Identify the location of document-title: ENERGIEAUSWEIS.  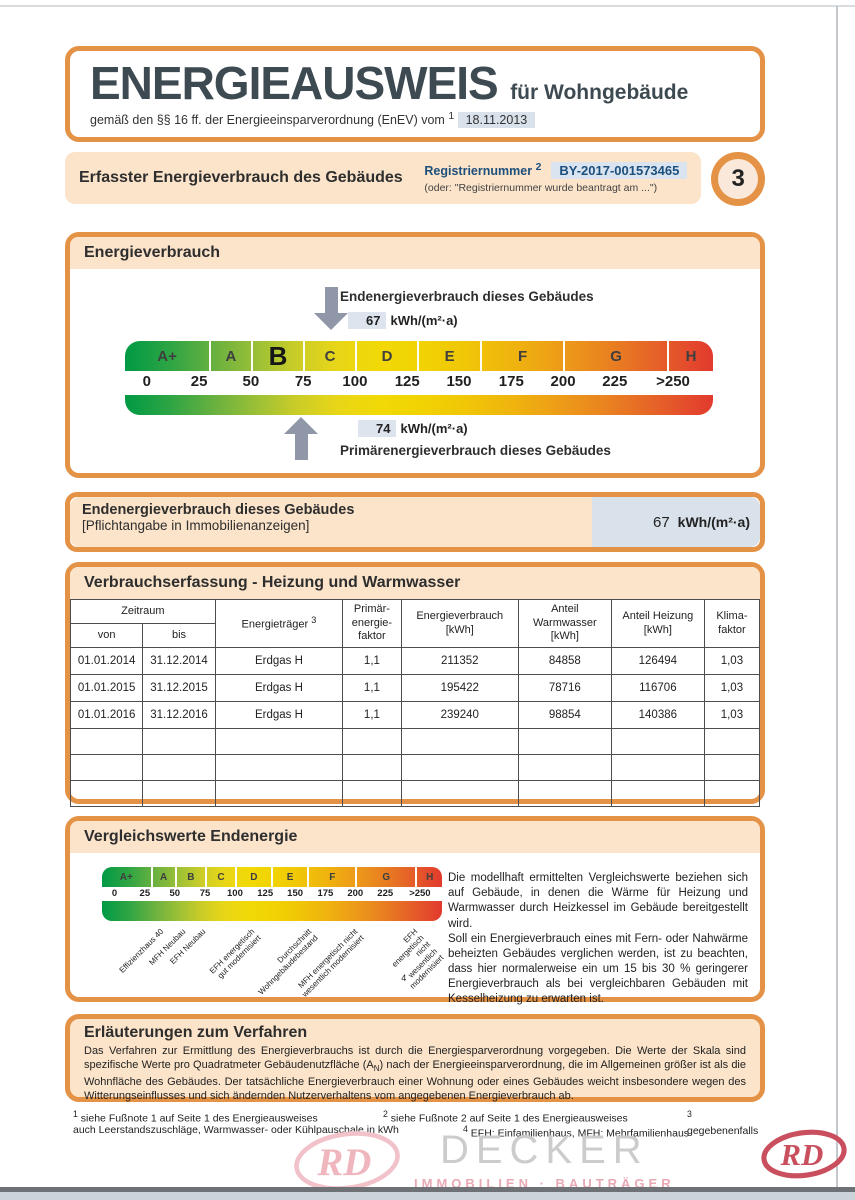
(294, 83).